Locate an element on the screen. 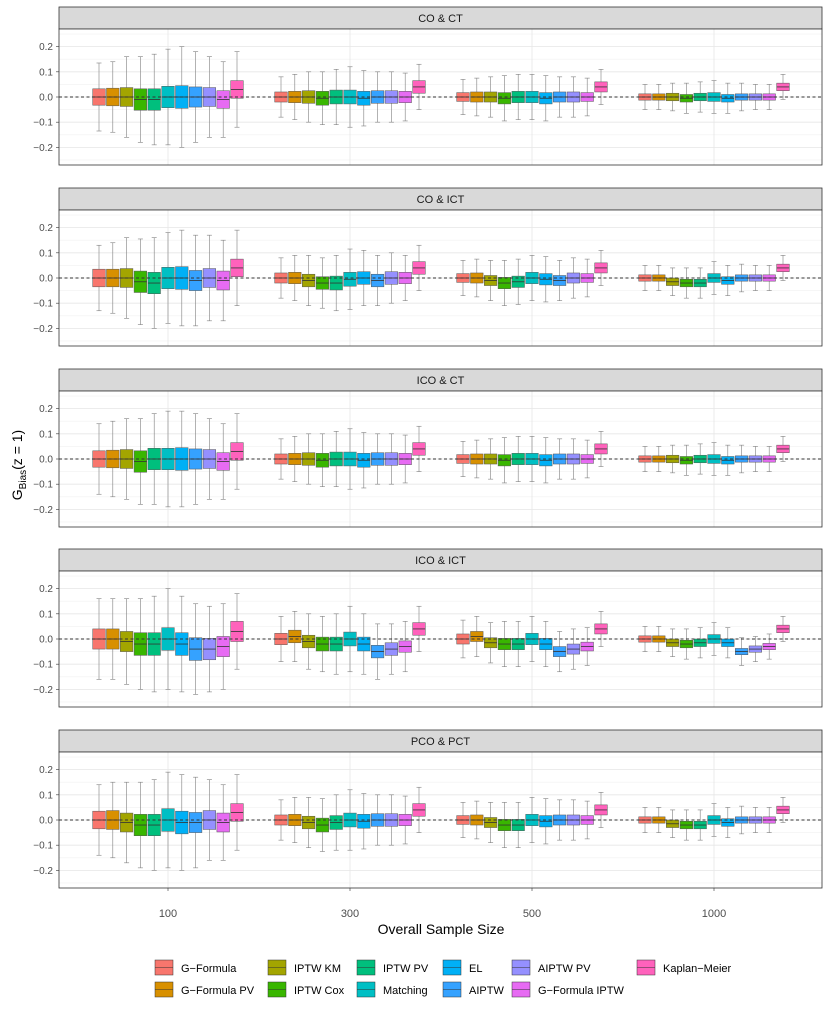 This screenshot has width=830, height=1015. x-axis-title: Overall Sample Size is located at coordinates (441, 929).